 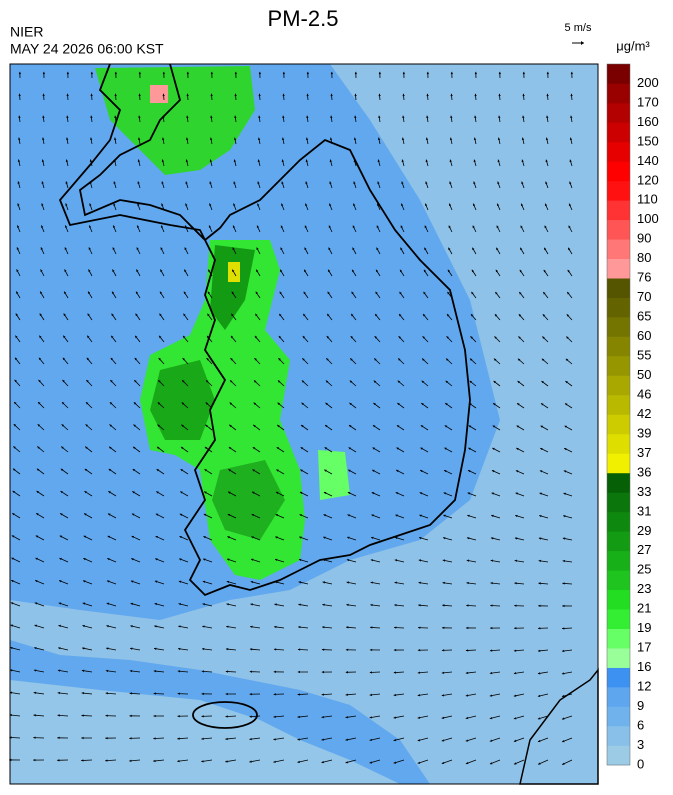 What do you see at coordinates (87, 49) in the screenshot?
I see `datetime: MAY 24 2026 06:00 KST` at bounding box center [87, 49].